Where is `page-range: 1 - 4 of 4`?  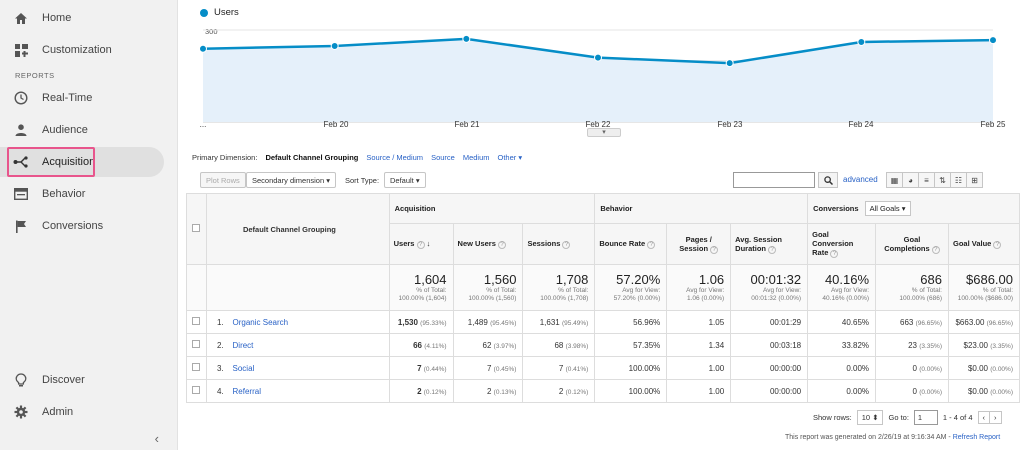
page-range: 1 - 4 of 4 is located at coordinates (957, 417).